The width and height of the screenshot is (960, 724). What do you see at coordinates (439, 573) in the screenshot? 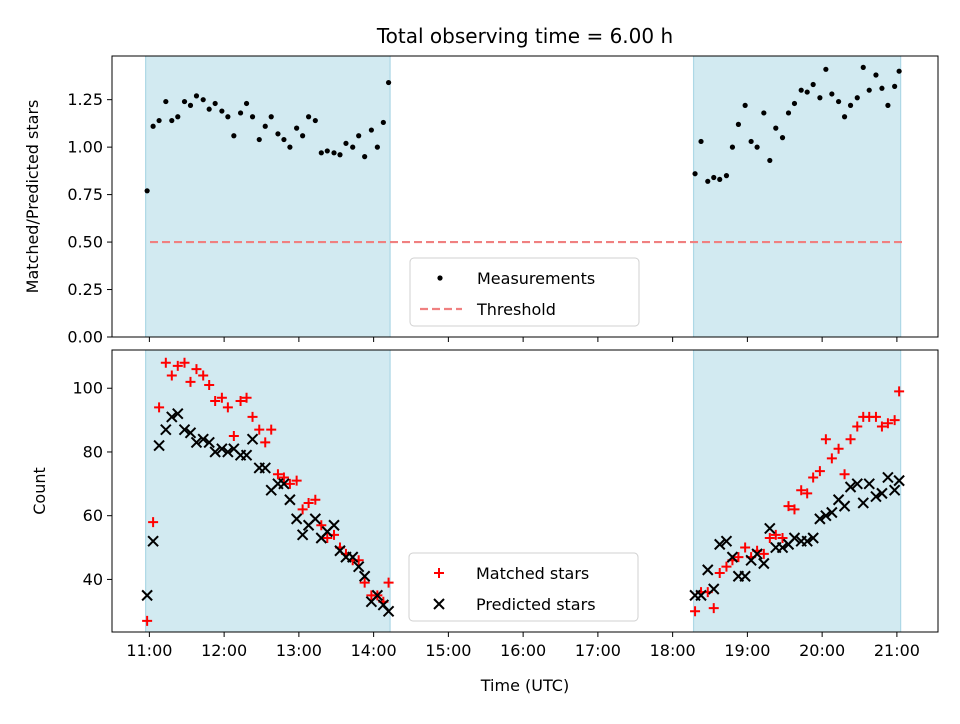
I see `legend-matched-marker` at bounding box center [439, 573].